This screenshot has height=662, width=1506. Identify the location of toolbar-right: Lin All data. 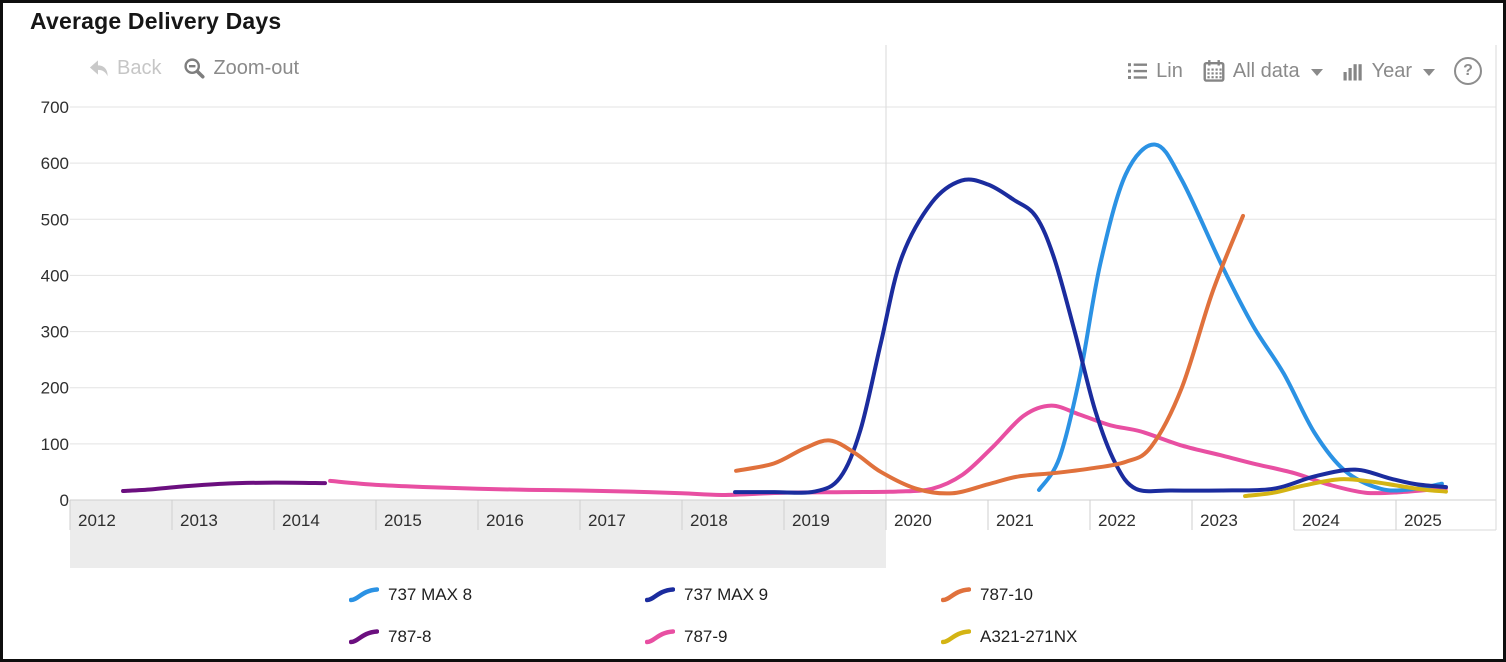
(1304, 71).